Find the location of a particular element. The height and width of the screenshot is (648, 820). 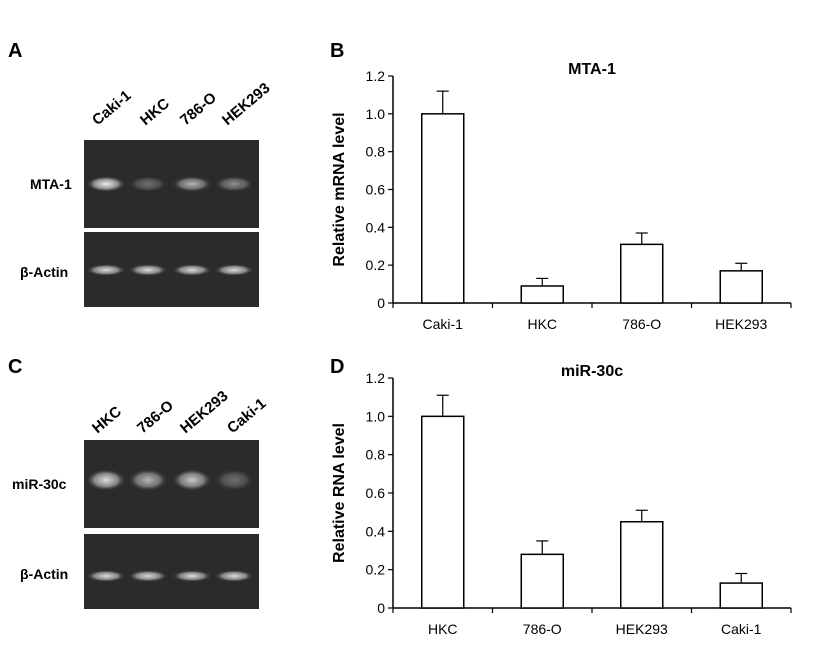

gel-row-label: miR-30c is located at coordinates (39, 484).